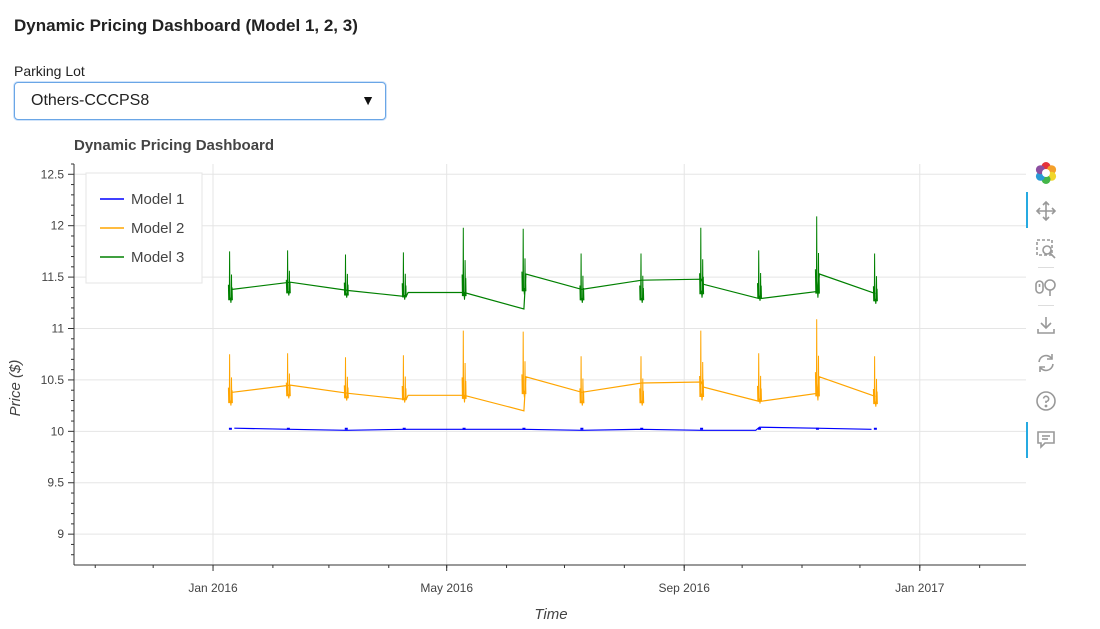 Image resolution: width=1100 pixels, height=629 pixels. What do you see at coordinates (53, 380) in the screenshot?
I see `y-tick-label: 10.5` at bounding box center [53, 380].